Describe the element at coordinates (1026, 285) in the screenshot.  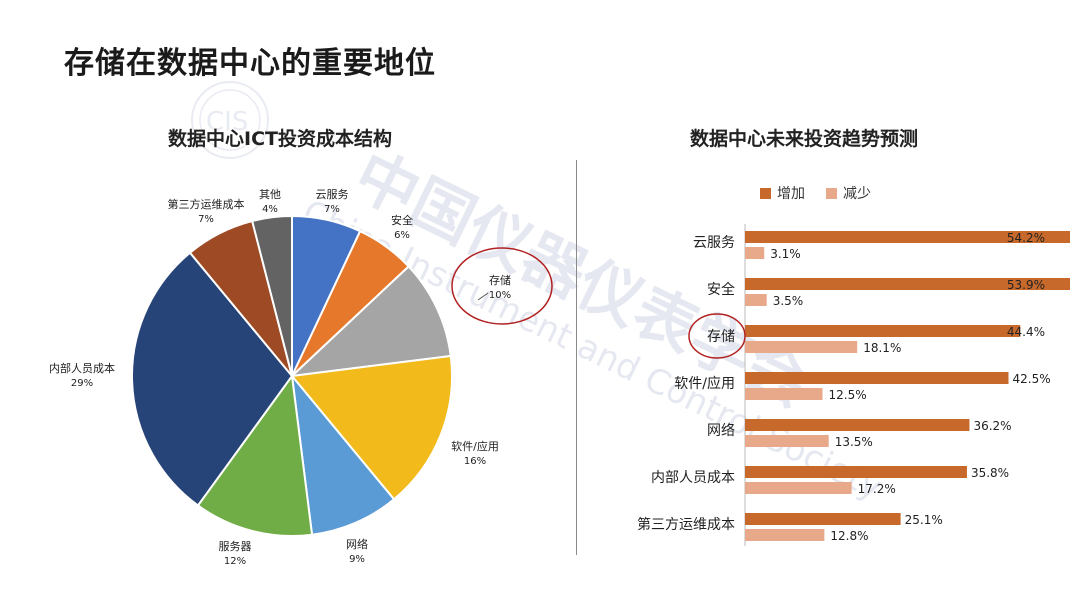
I see `bar-increase-label-1: 53.9%` at that location.